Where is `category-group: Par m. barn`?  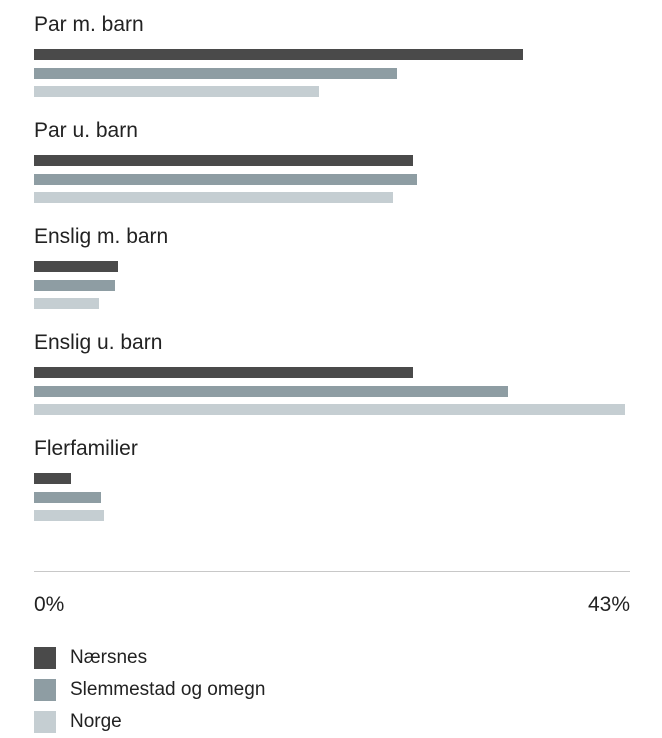
category-group: Par m. barn is located at coordinates (334, 57).